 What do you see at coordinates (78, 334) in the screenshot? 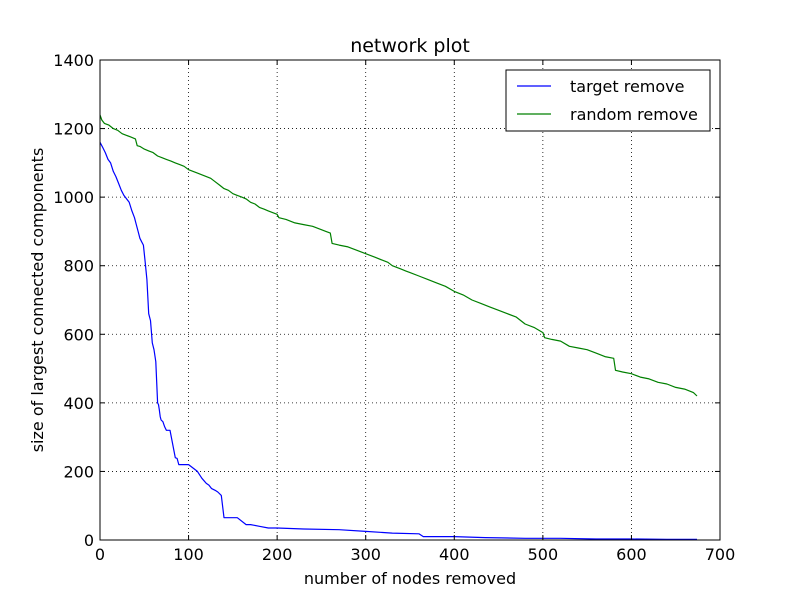
I see `y-tick-label: 600` at bounding box center [78, 334].